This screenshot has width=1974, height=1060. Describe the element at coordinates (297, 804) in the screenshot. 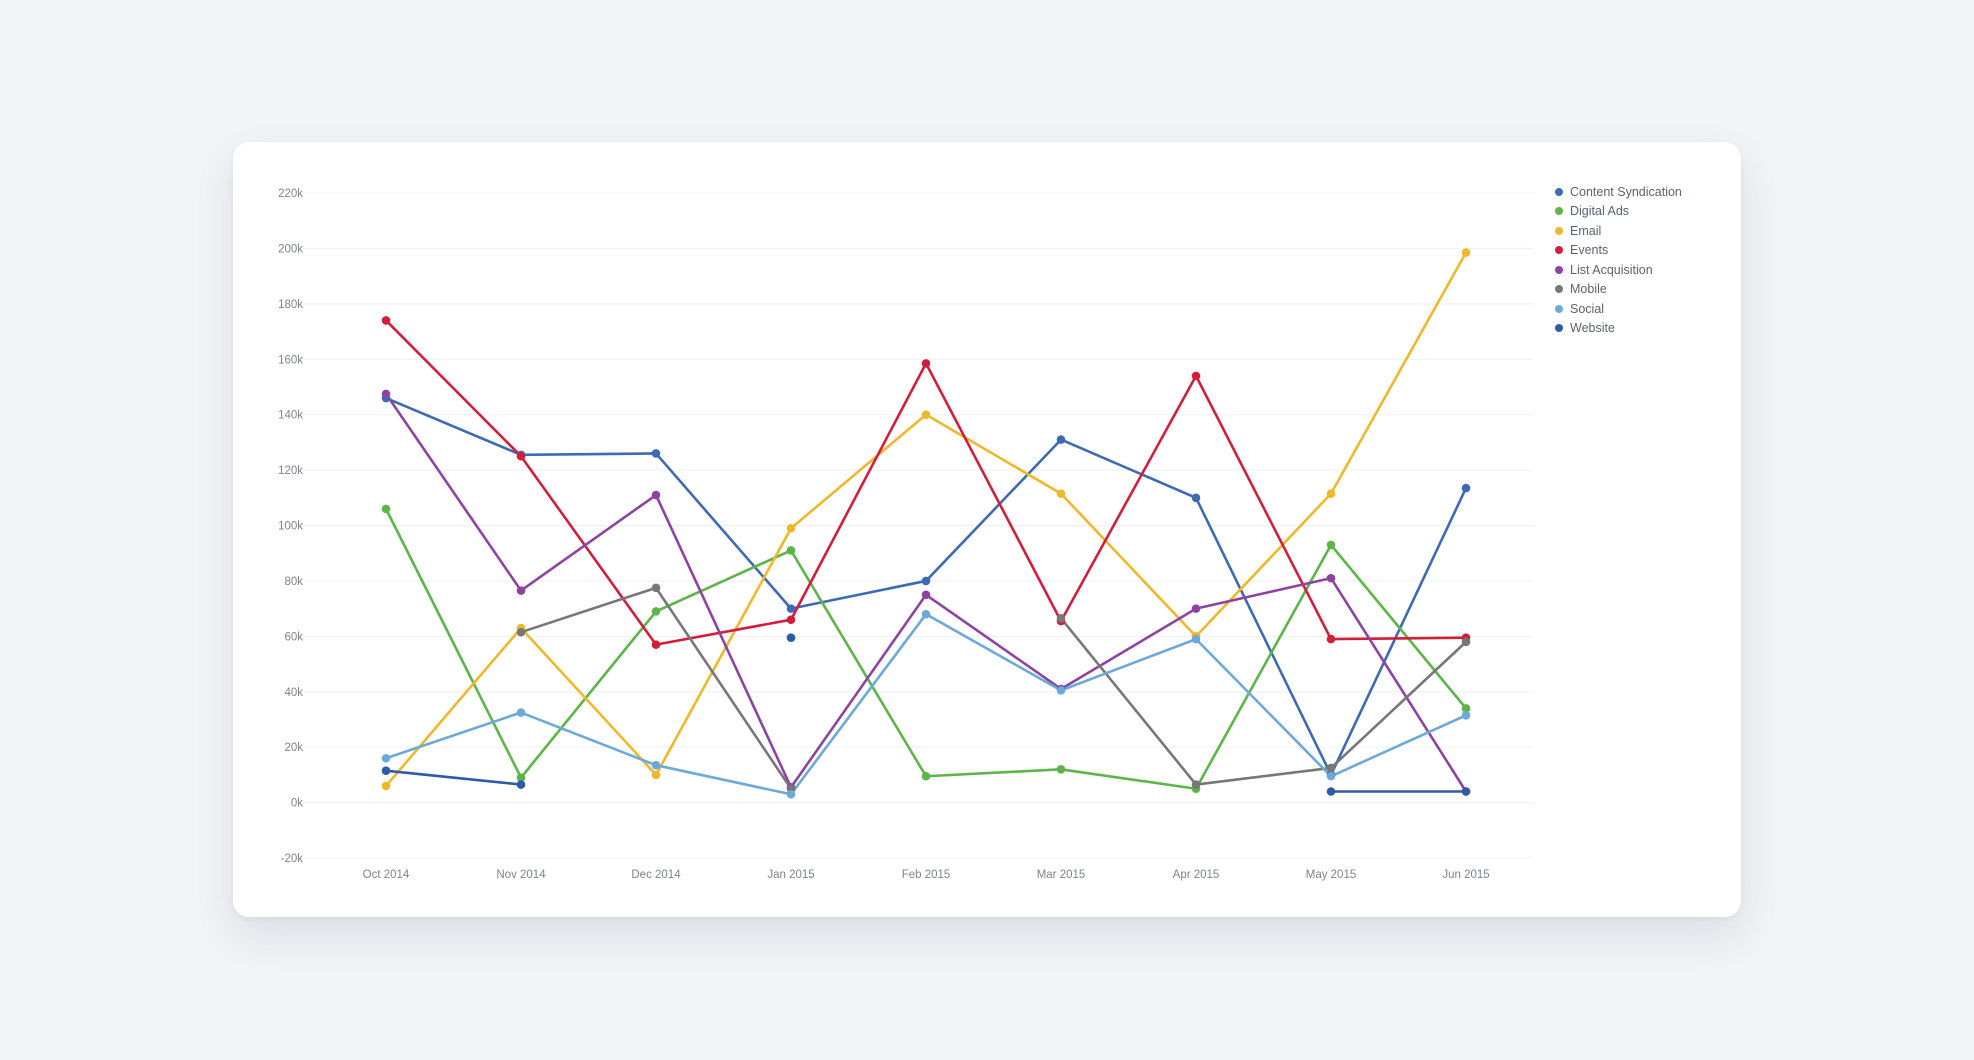

I see `y-tick-label: 0k` at that location.